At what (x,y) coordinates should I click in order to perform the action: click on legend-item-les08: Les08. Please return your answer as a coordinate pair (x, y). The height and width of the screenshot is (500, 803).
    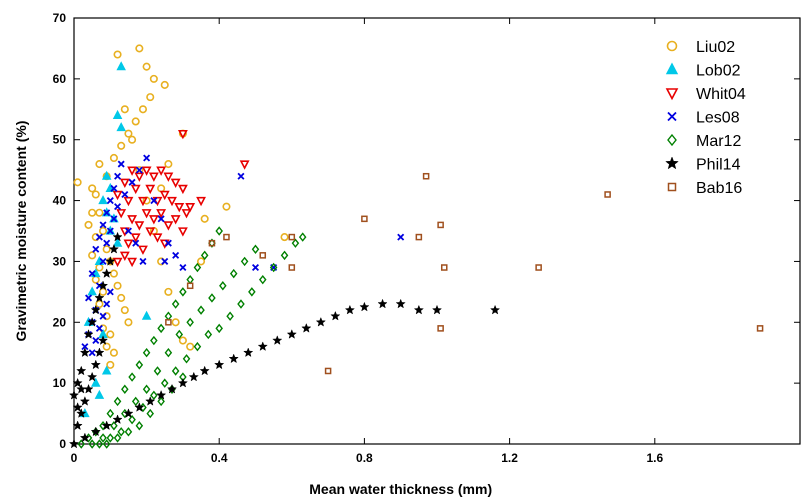
    Looking at the image, I should click on (703, 118).